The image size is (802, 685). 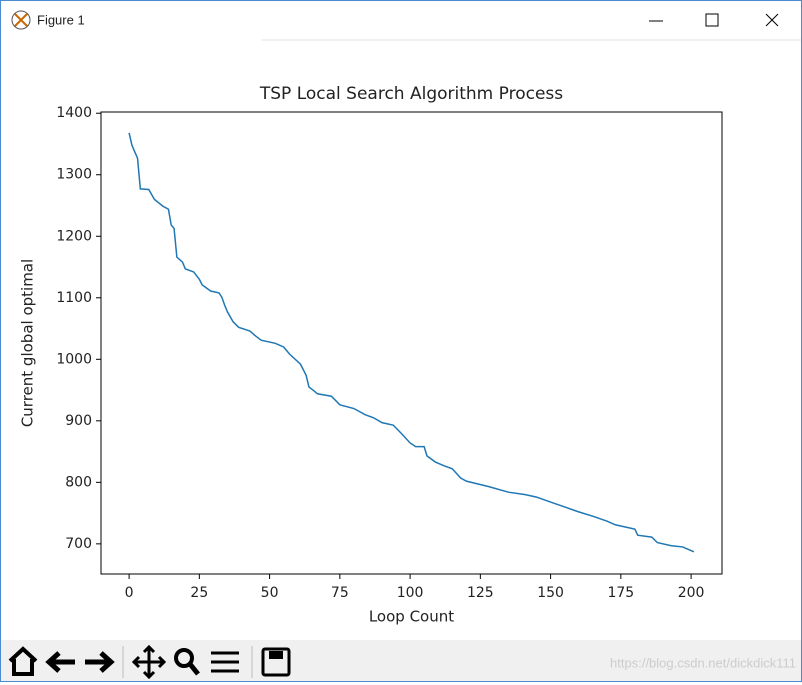 What do you see at coordinates (74, 359) in the screenshot?
I see `y-tick-label: 1000` at bounding box center [74, 359].